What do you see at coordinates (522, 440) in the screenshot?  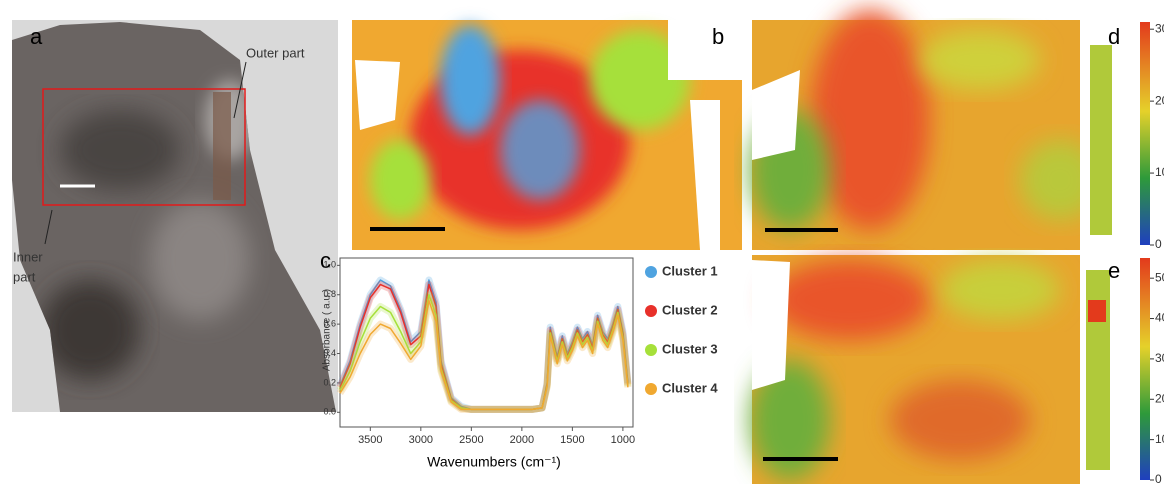 I see `x-tick-label: 2000` at bounding box center [522, 440].